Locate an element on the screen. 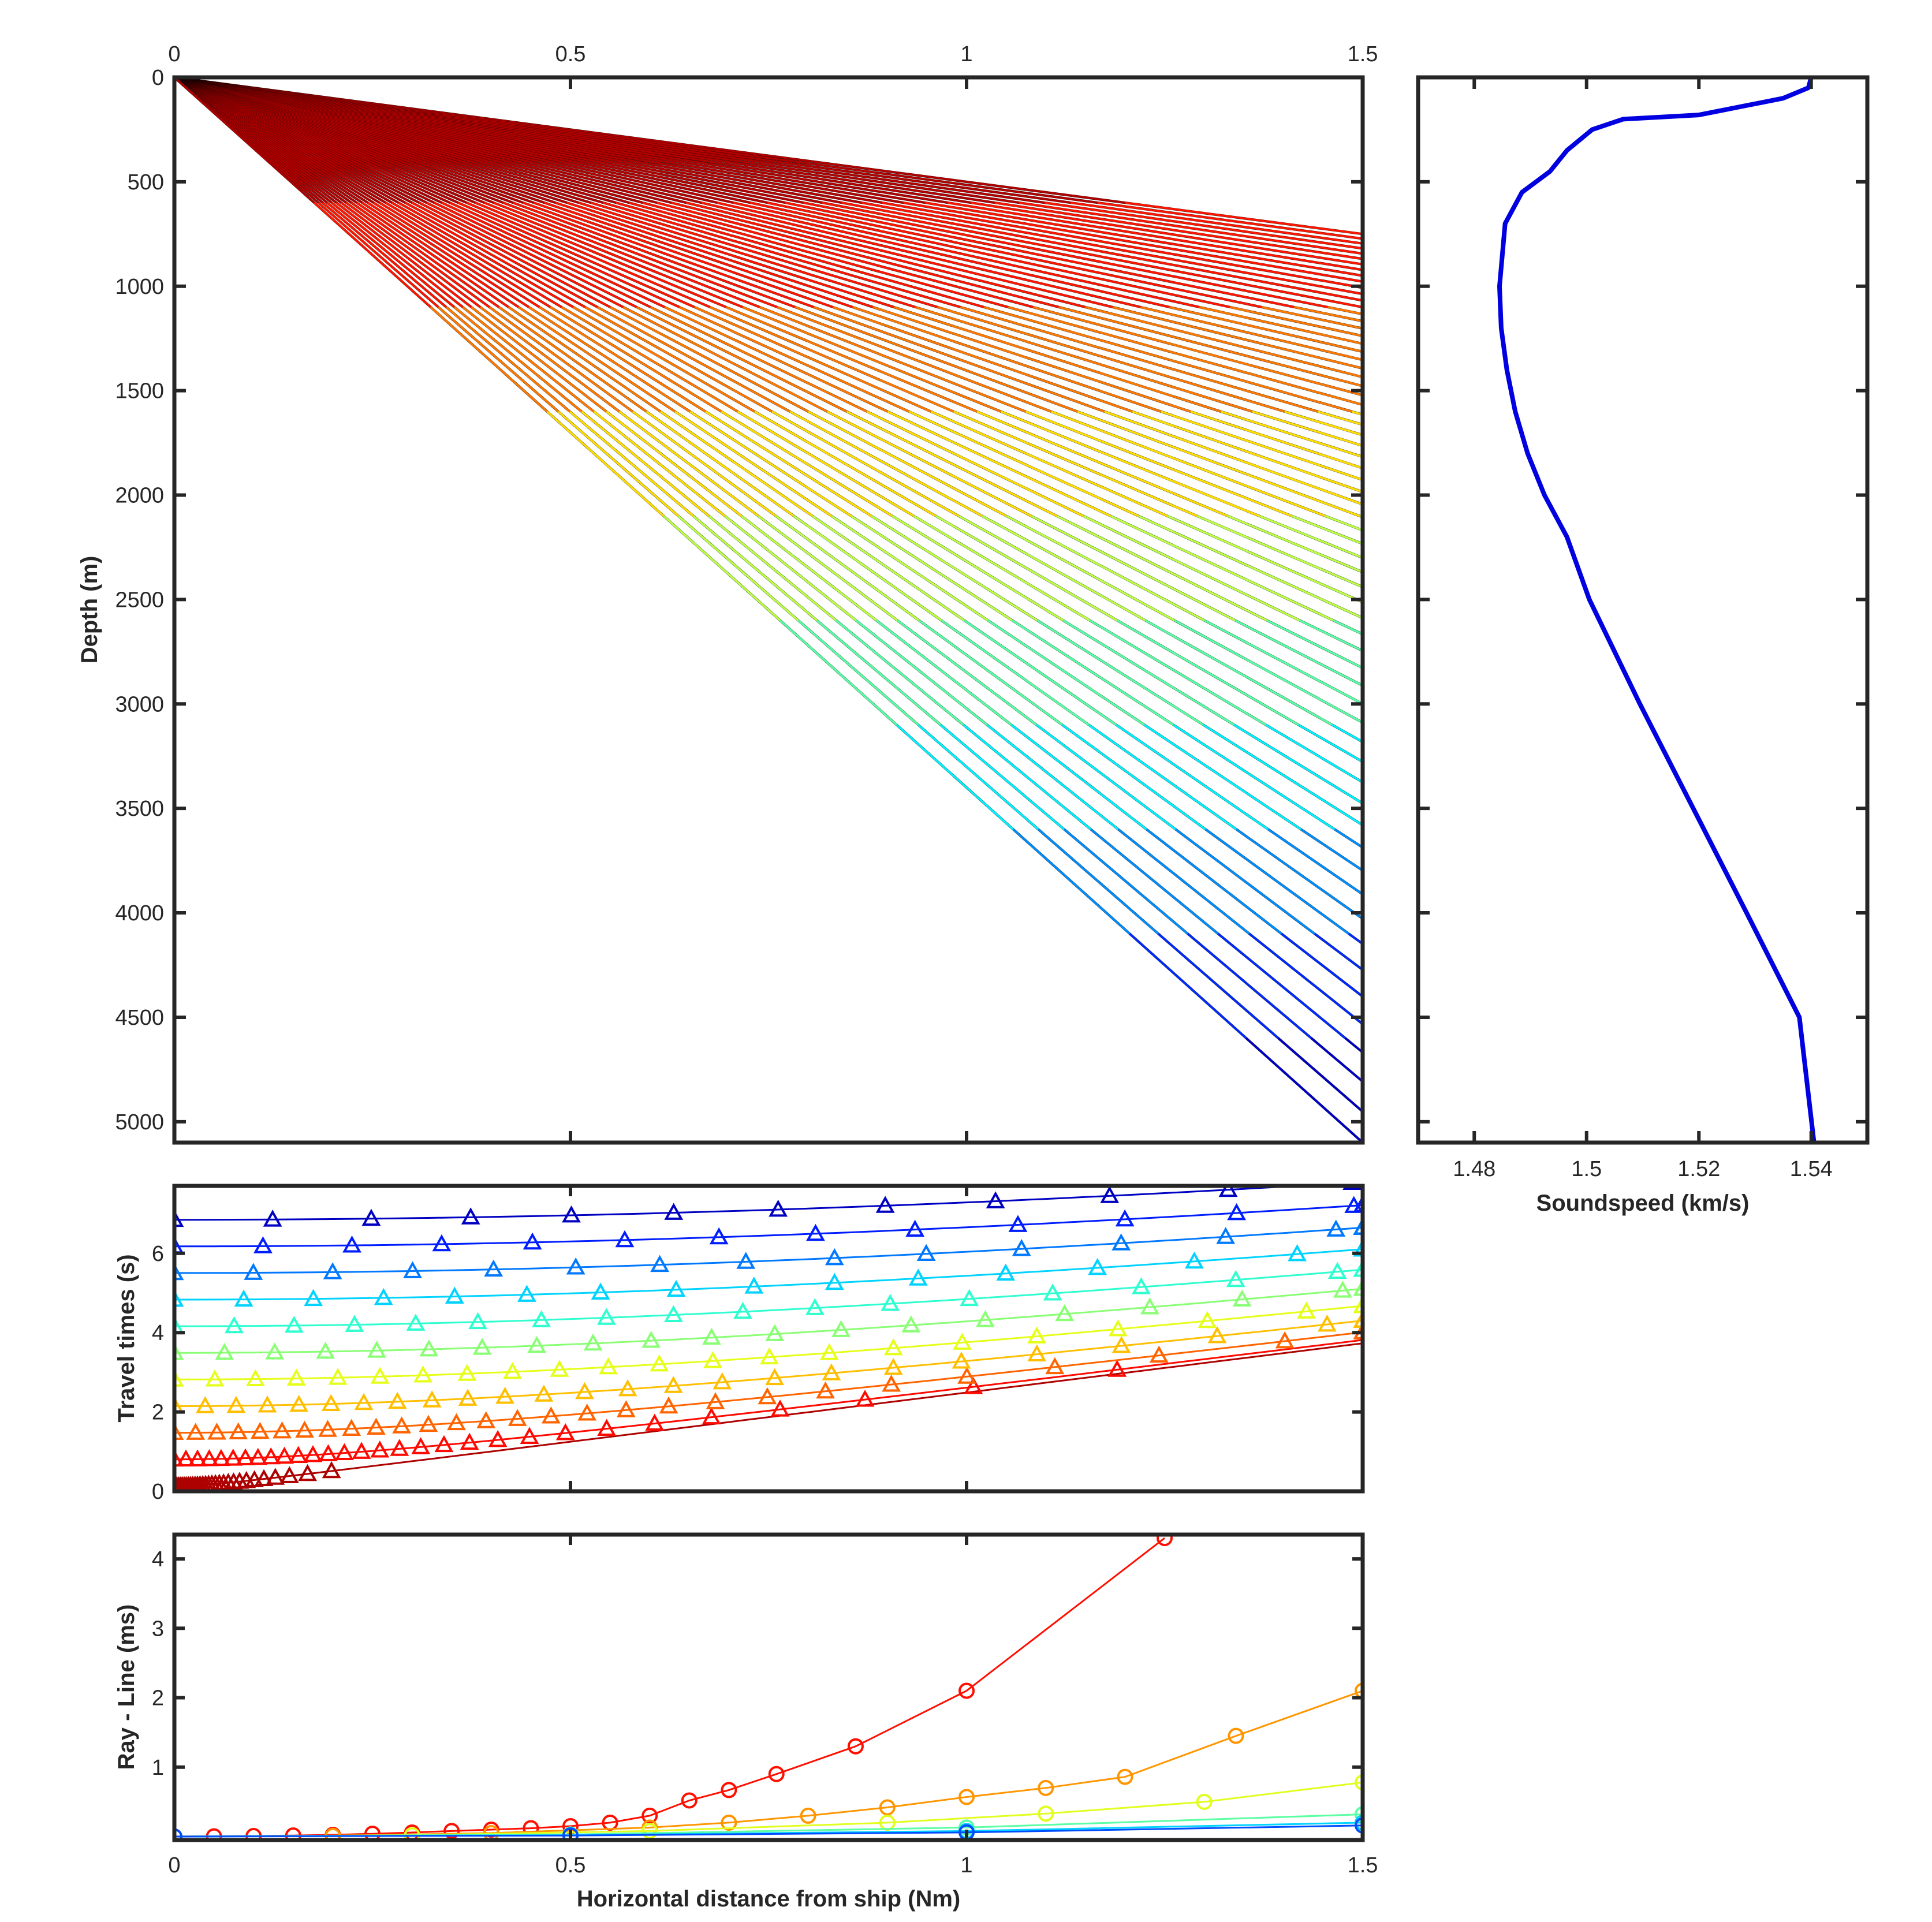 The height and width of the screenshot is (1922, 1932). ray-paths-ytick-label: 1000 is located at coordinates (139, 287).